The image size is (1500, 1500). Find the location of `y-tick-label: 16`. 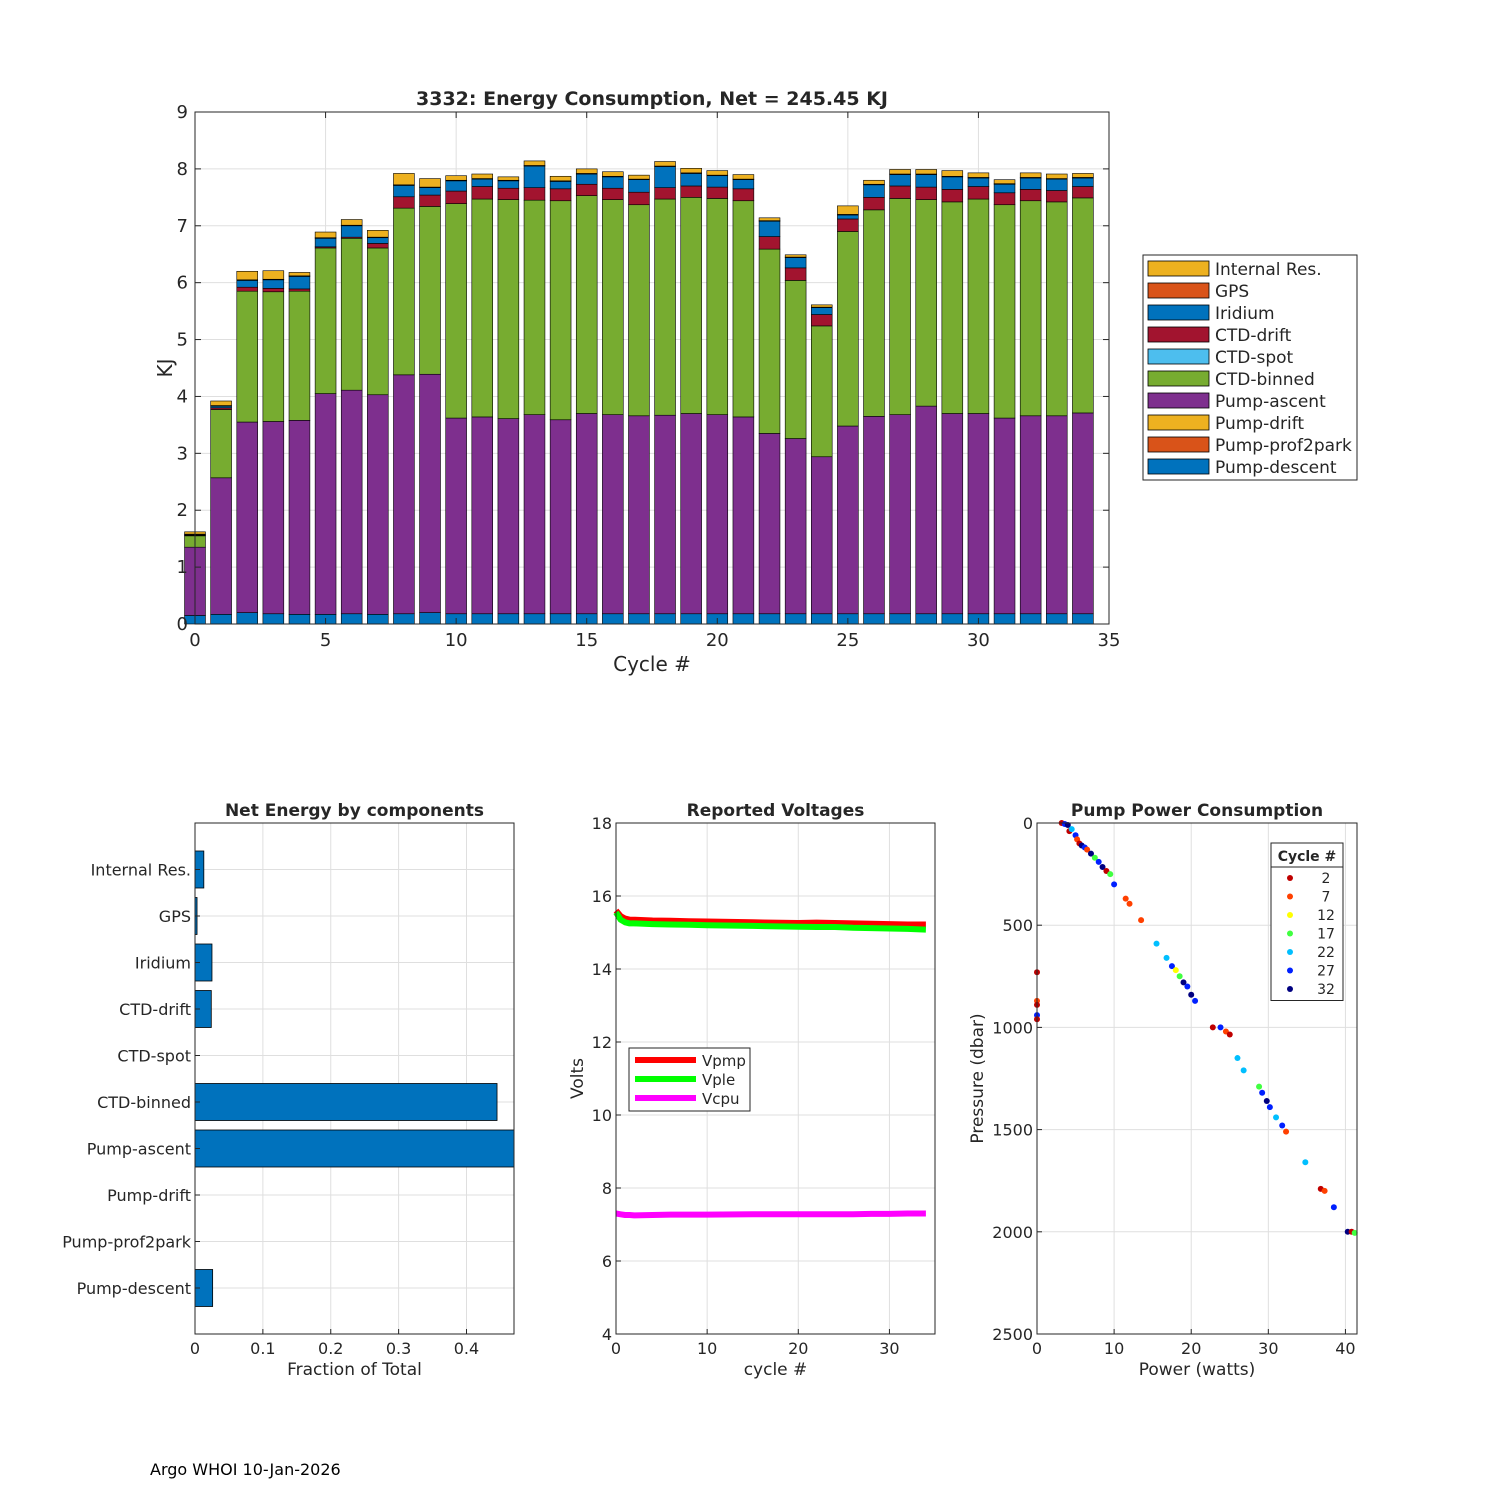

y-tick-label: 16 is located at coordinates (602, 896).